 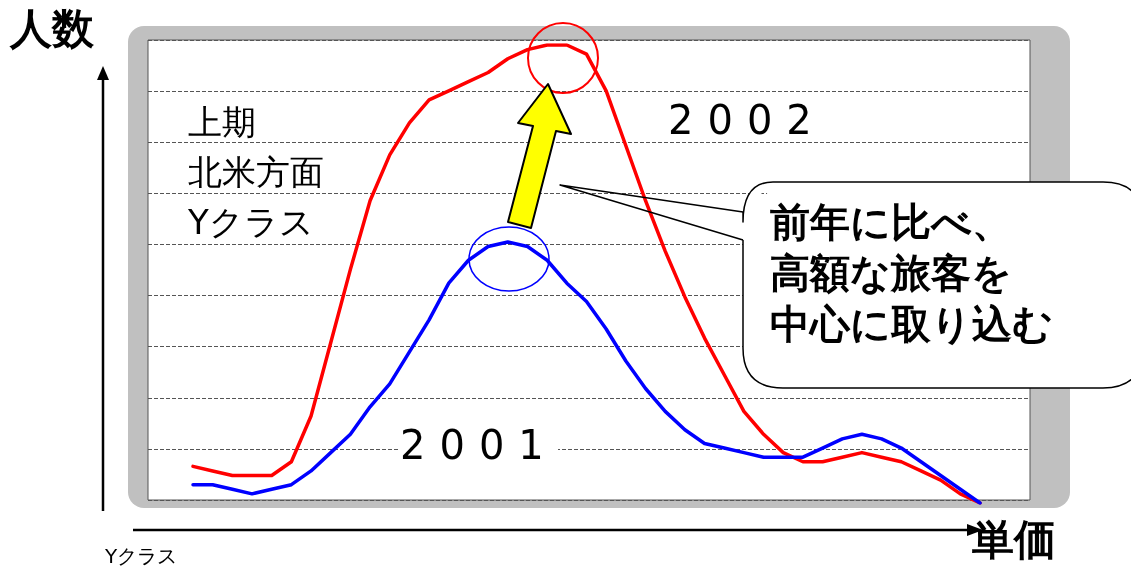 I want to click on x-axis-title: 単価, so click(x=1014, y=540).